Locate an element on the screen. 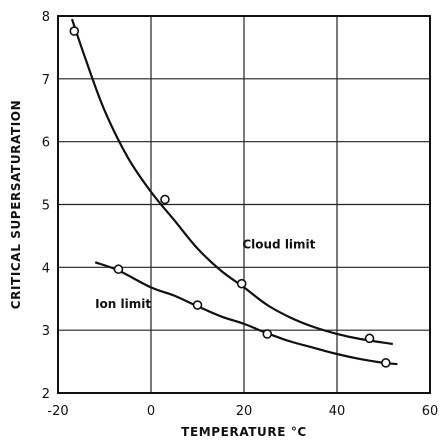 Image resolution: width=445 pixels, height=440 pixels. y-tick-label: 8 is located at coordinates (46, 17).